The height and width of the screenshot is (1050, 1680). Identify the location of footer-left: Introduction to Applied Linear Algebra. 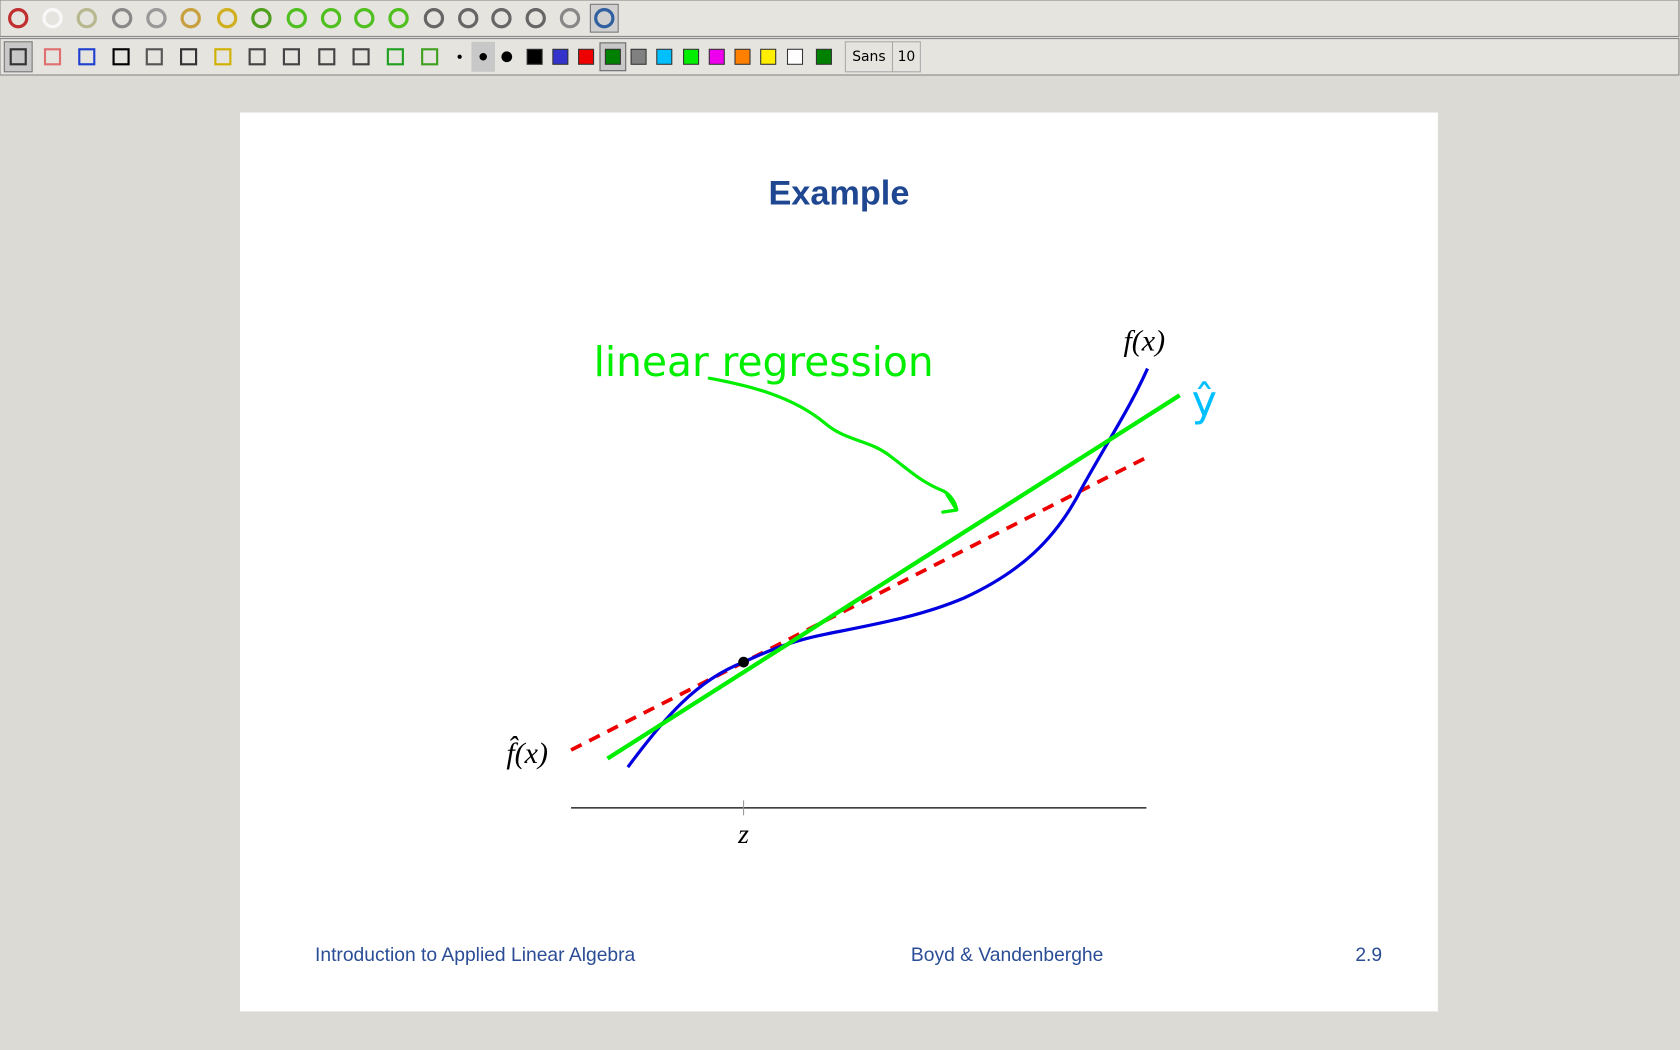
(475, 955).